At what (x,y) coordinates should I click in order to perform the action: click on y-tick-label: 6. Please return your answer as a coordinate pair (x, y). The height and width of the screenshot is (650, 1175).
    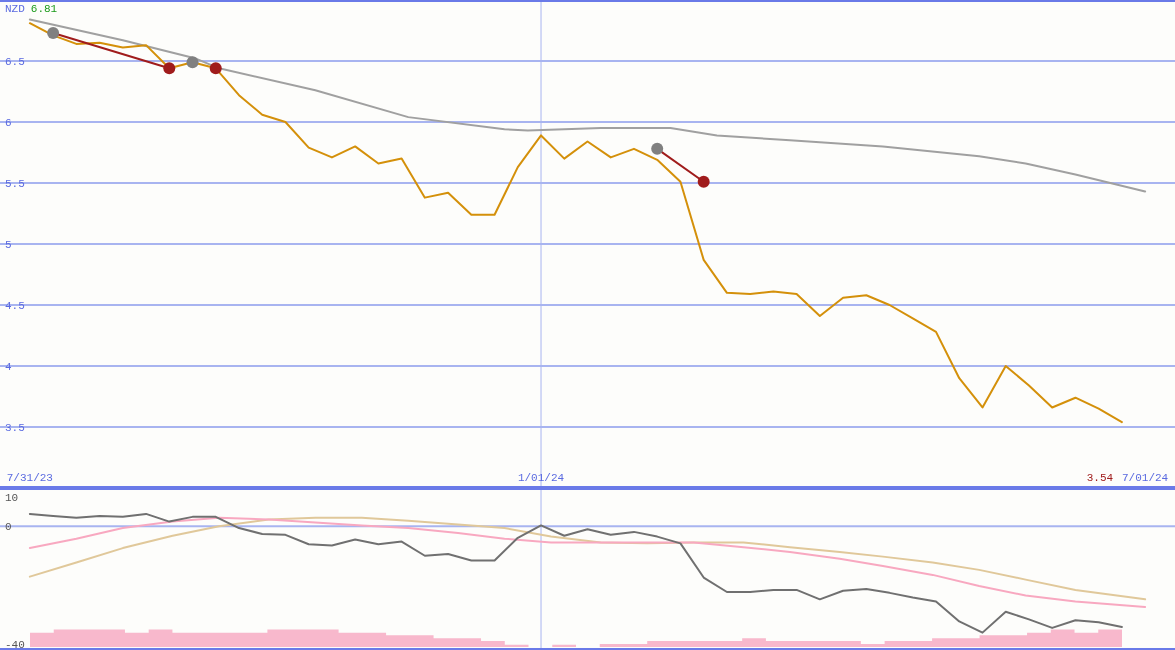
    Looking at the image, I should click on (8, 122).